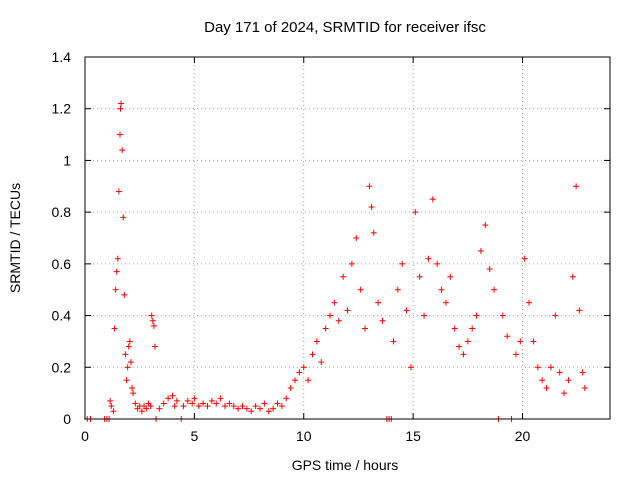  What do you see at coordinates (15, 238) in the screenshot?
I see `y-axis-label: SRMTID / TECUs` at bounding box center [15, 238].